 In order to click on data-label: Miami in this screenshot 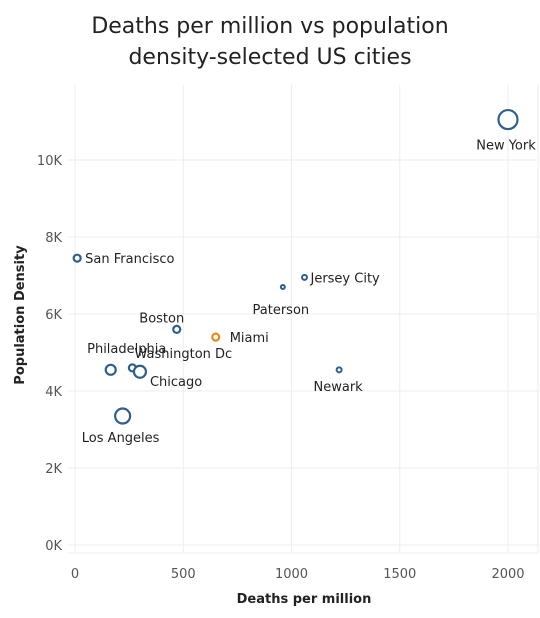, I will do `click(249, 338)`.